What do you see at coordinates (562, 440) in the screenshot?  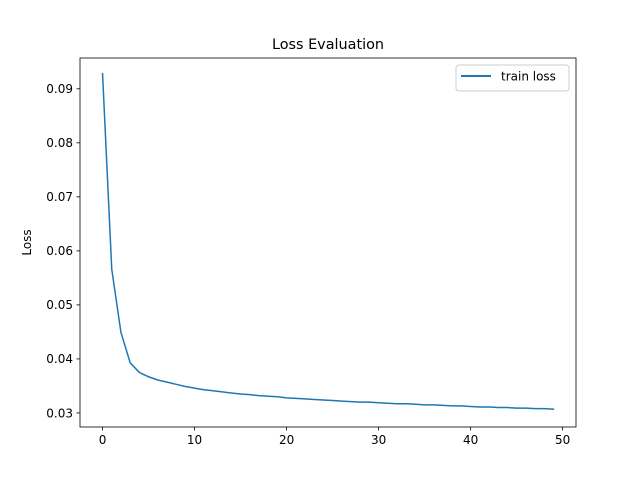 I see `x-tick-label: 50` at bounding box center [562, 440].